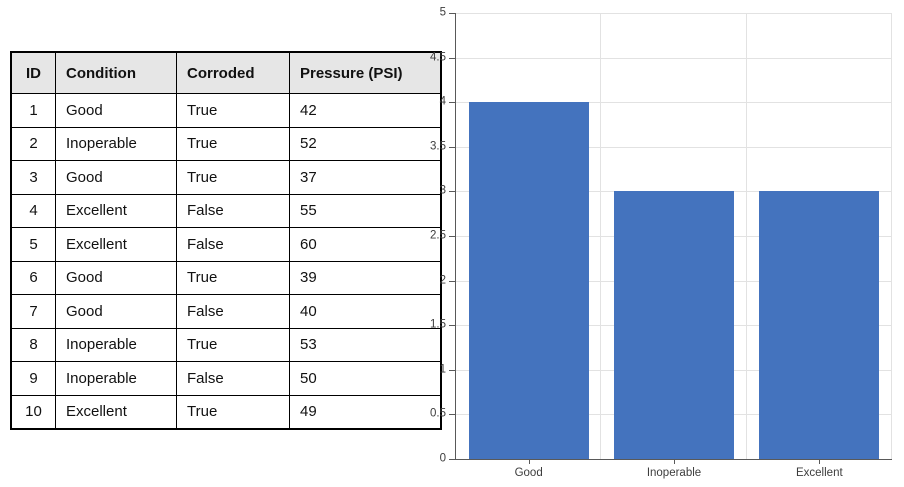 This screenshot has height=487, width=904. I want to click on table-row: 6 Good True 39, so click(226, 277).